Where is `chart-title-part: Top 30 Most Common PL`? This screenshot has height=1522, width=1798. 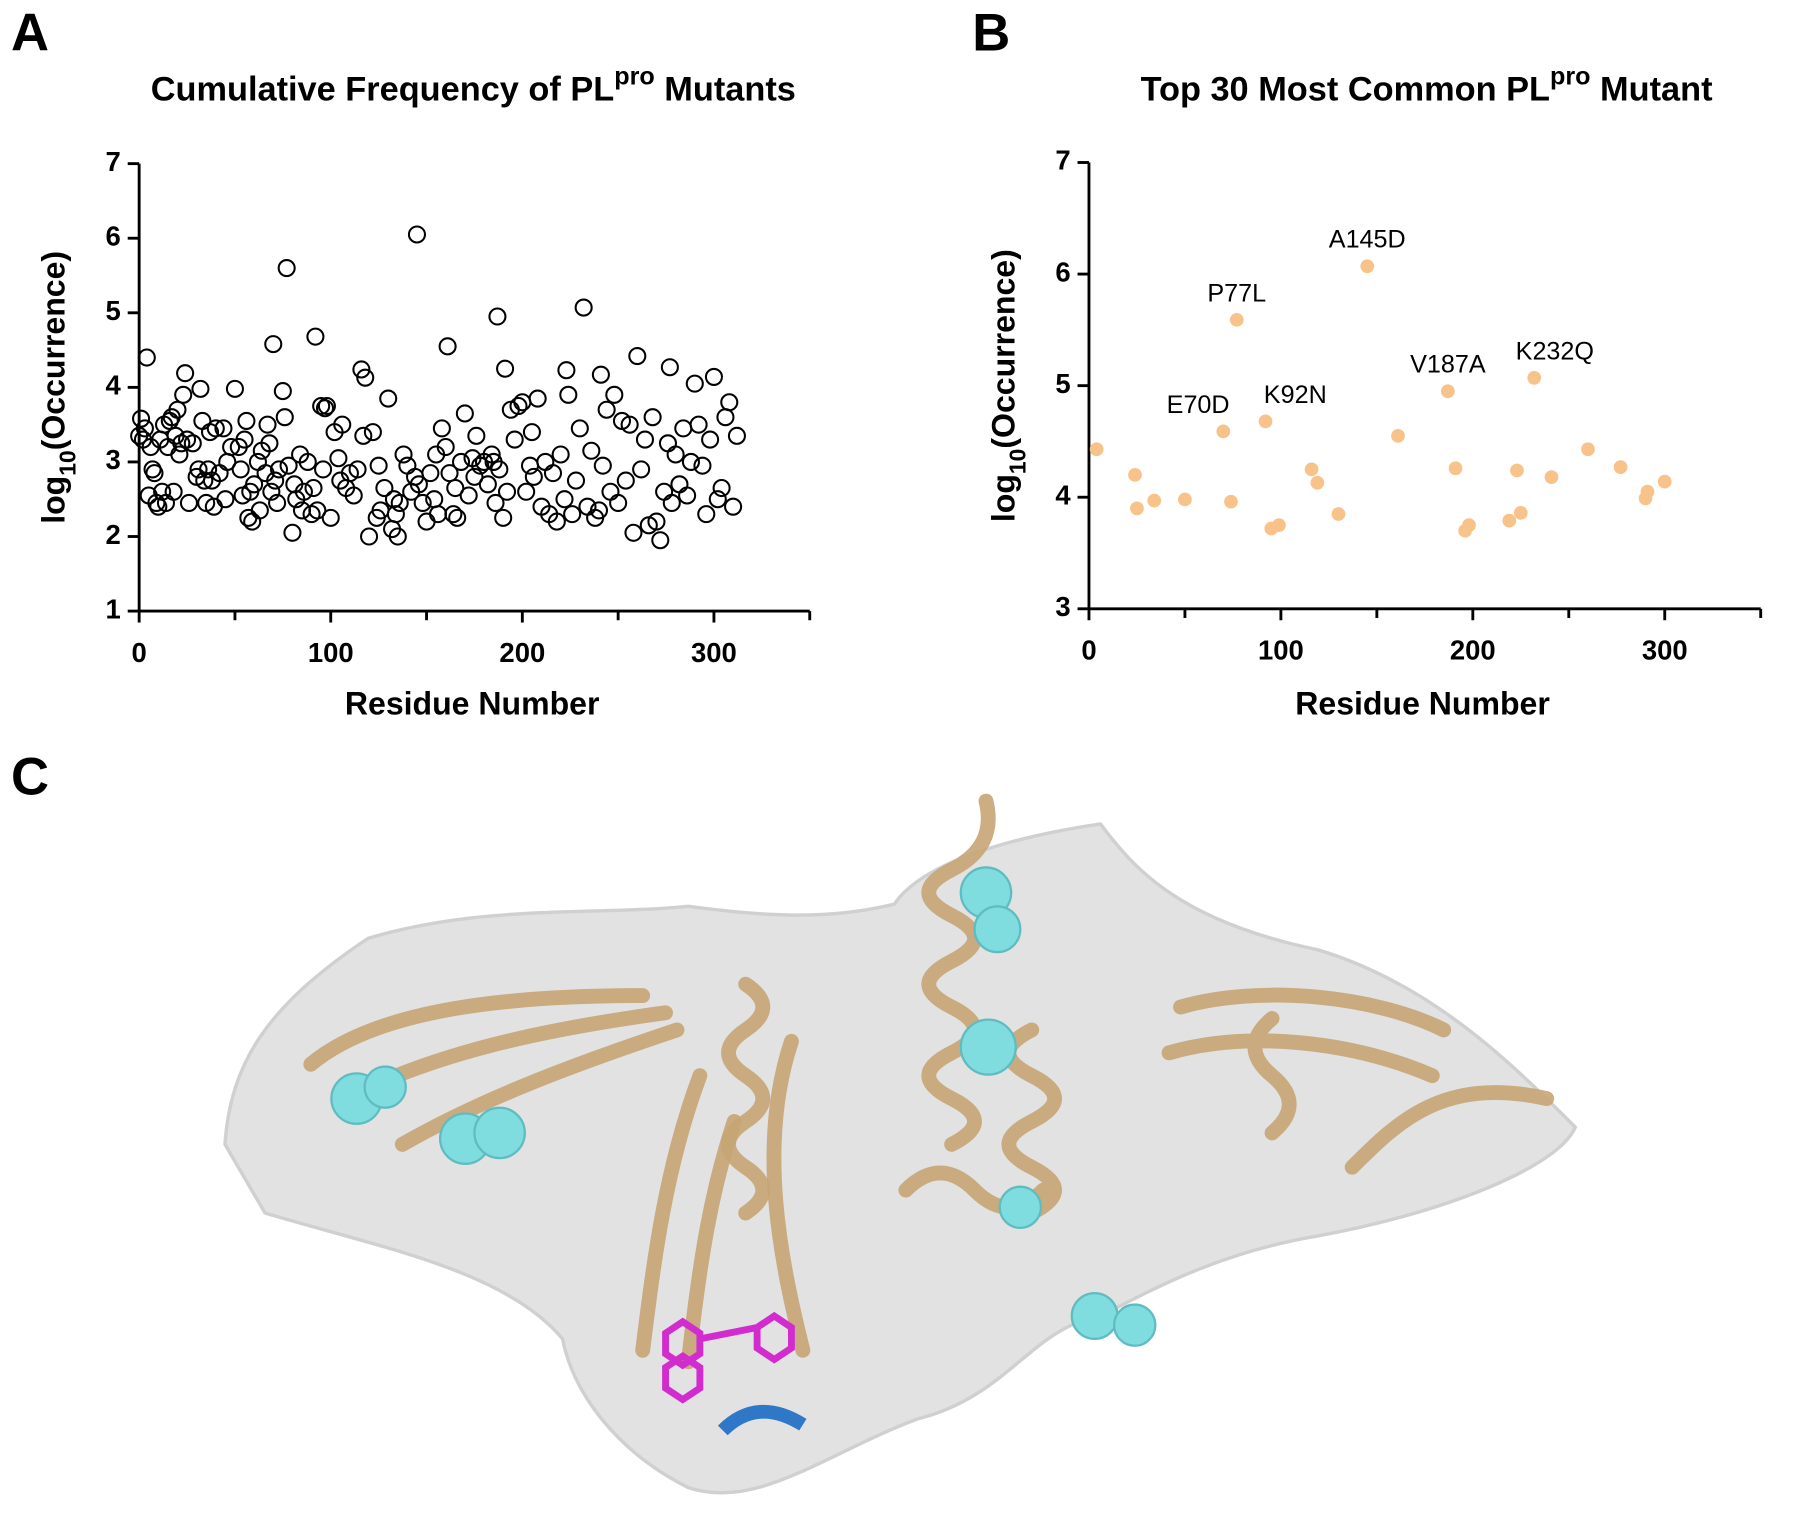
chart-title-part: Top 30 Most Common PL is located at coordinates (1345, 90).